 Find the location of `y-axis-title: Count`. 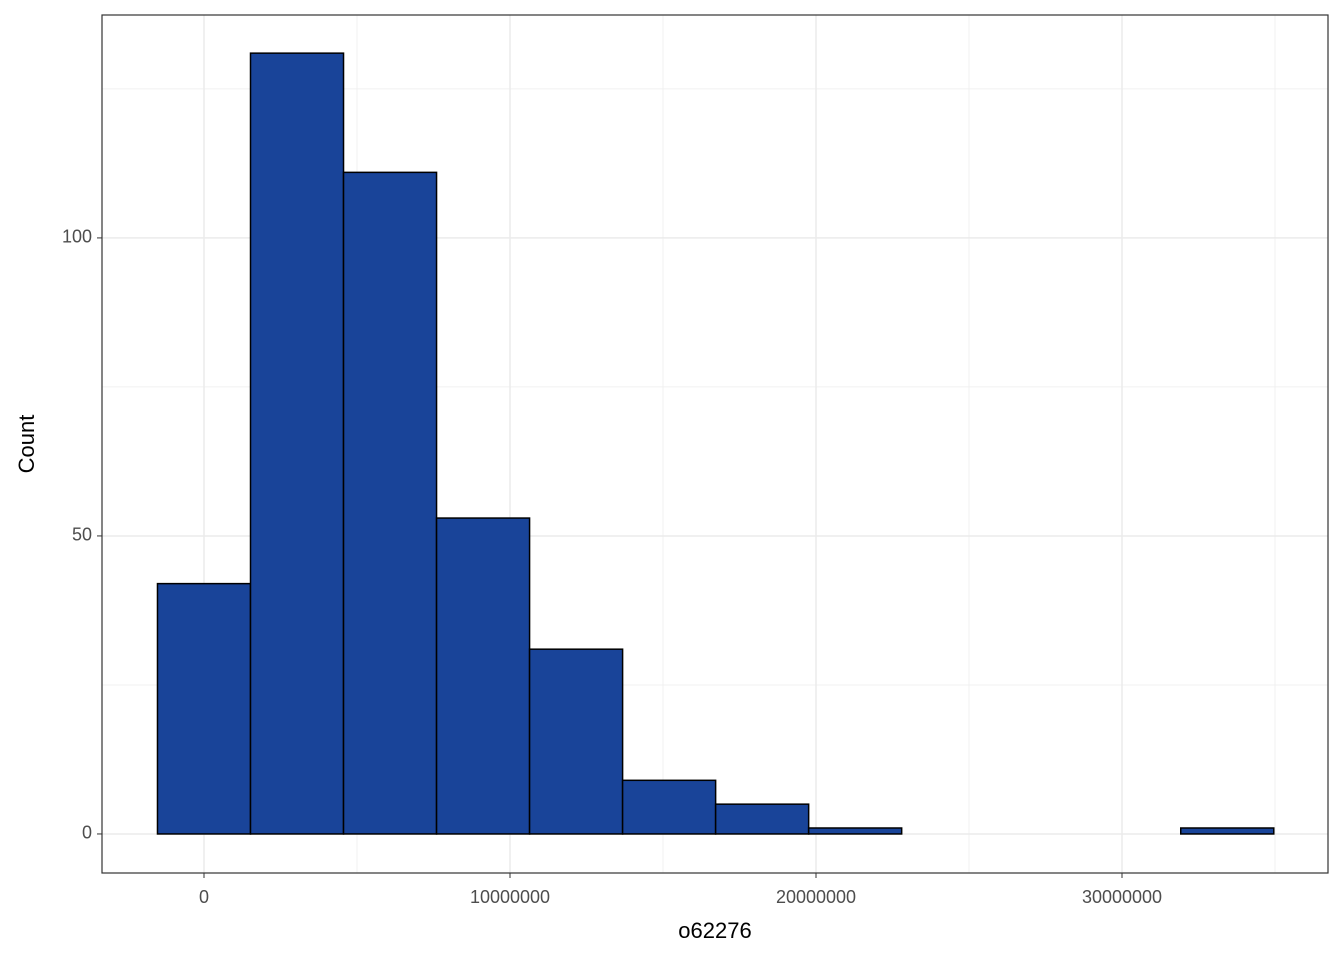

y-axis-title: Count is located at coordinates (26, 444).